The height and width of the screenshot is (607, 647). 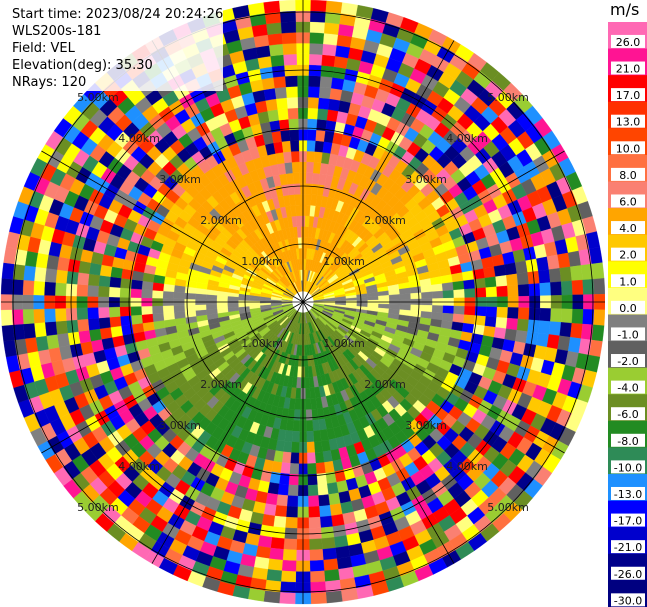 What do you see at coordinates (628, 521) in the screenshot?
I see `colorbar-tick-label: -17.0` at bounding box center [628, 521].